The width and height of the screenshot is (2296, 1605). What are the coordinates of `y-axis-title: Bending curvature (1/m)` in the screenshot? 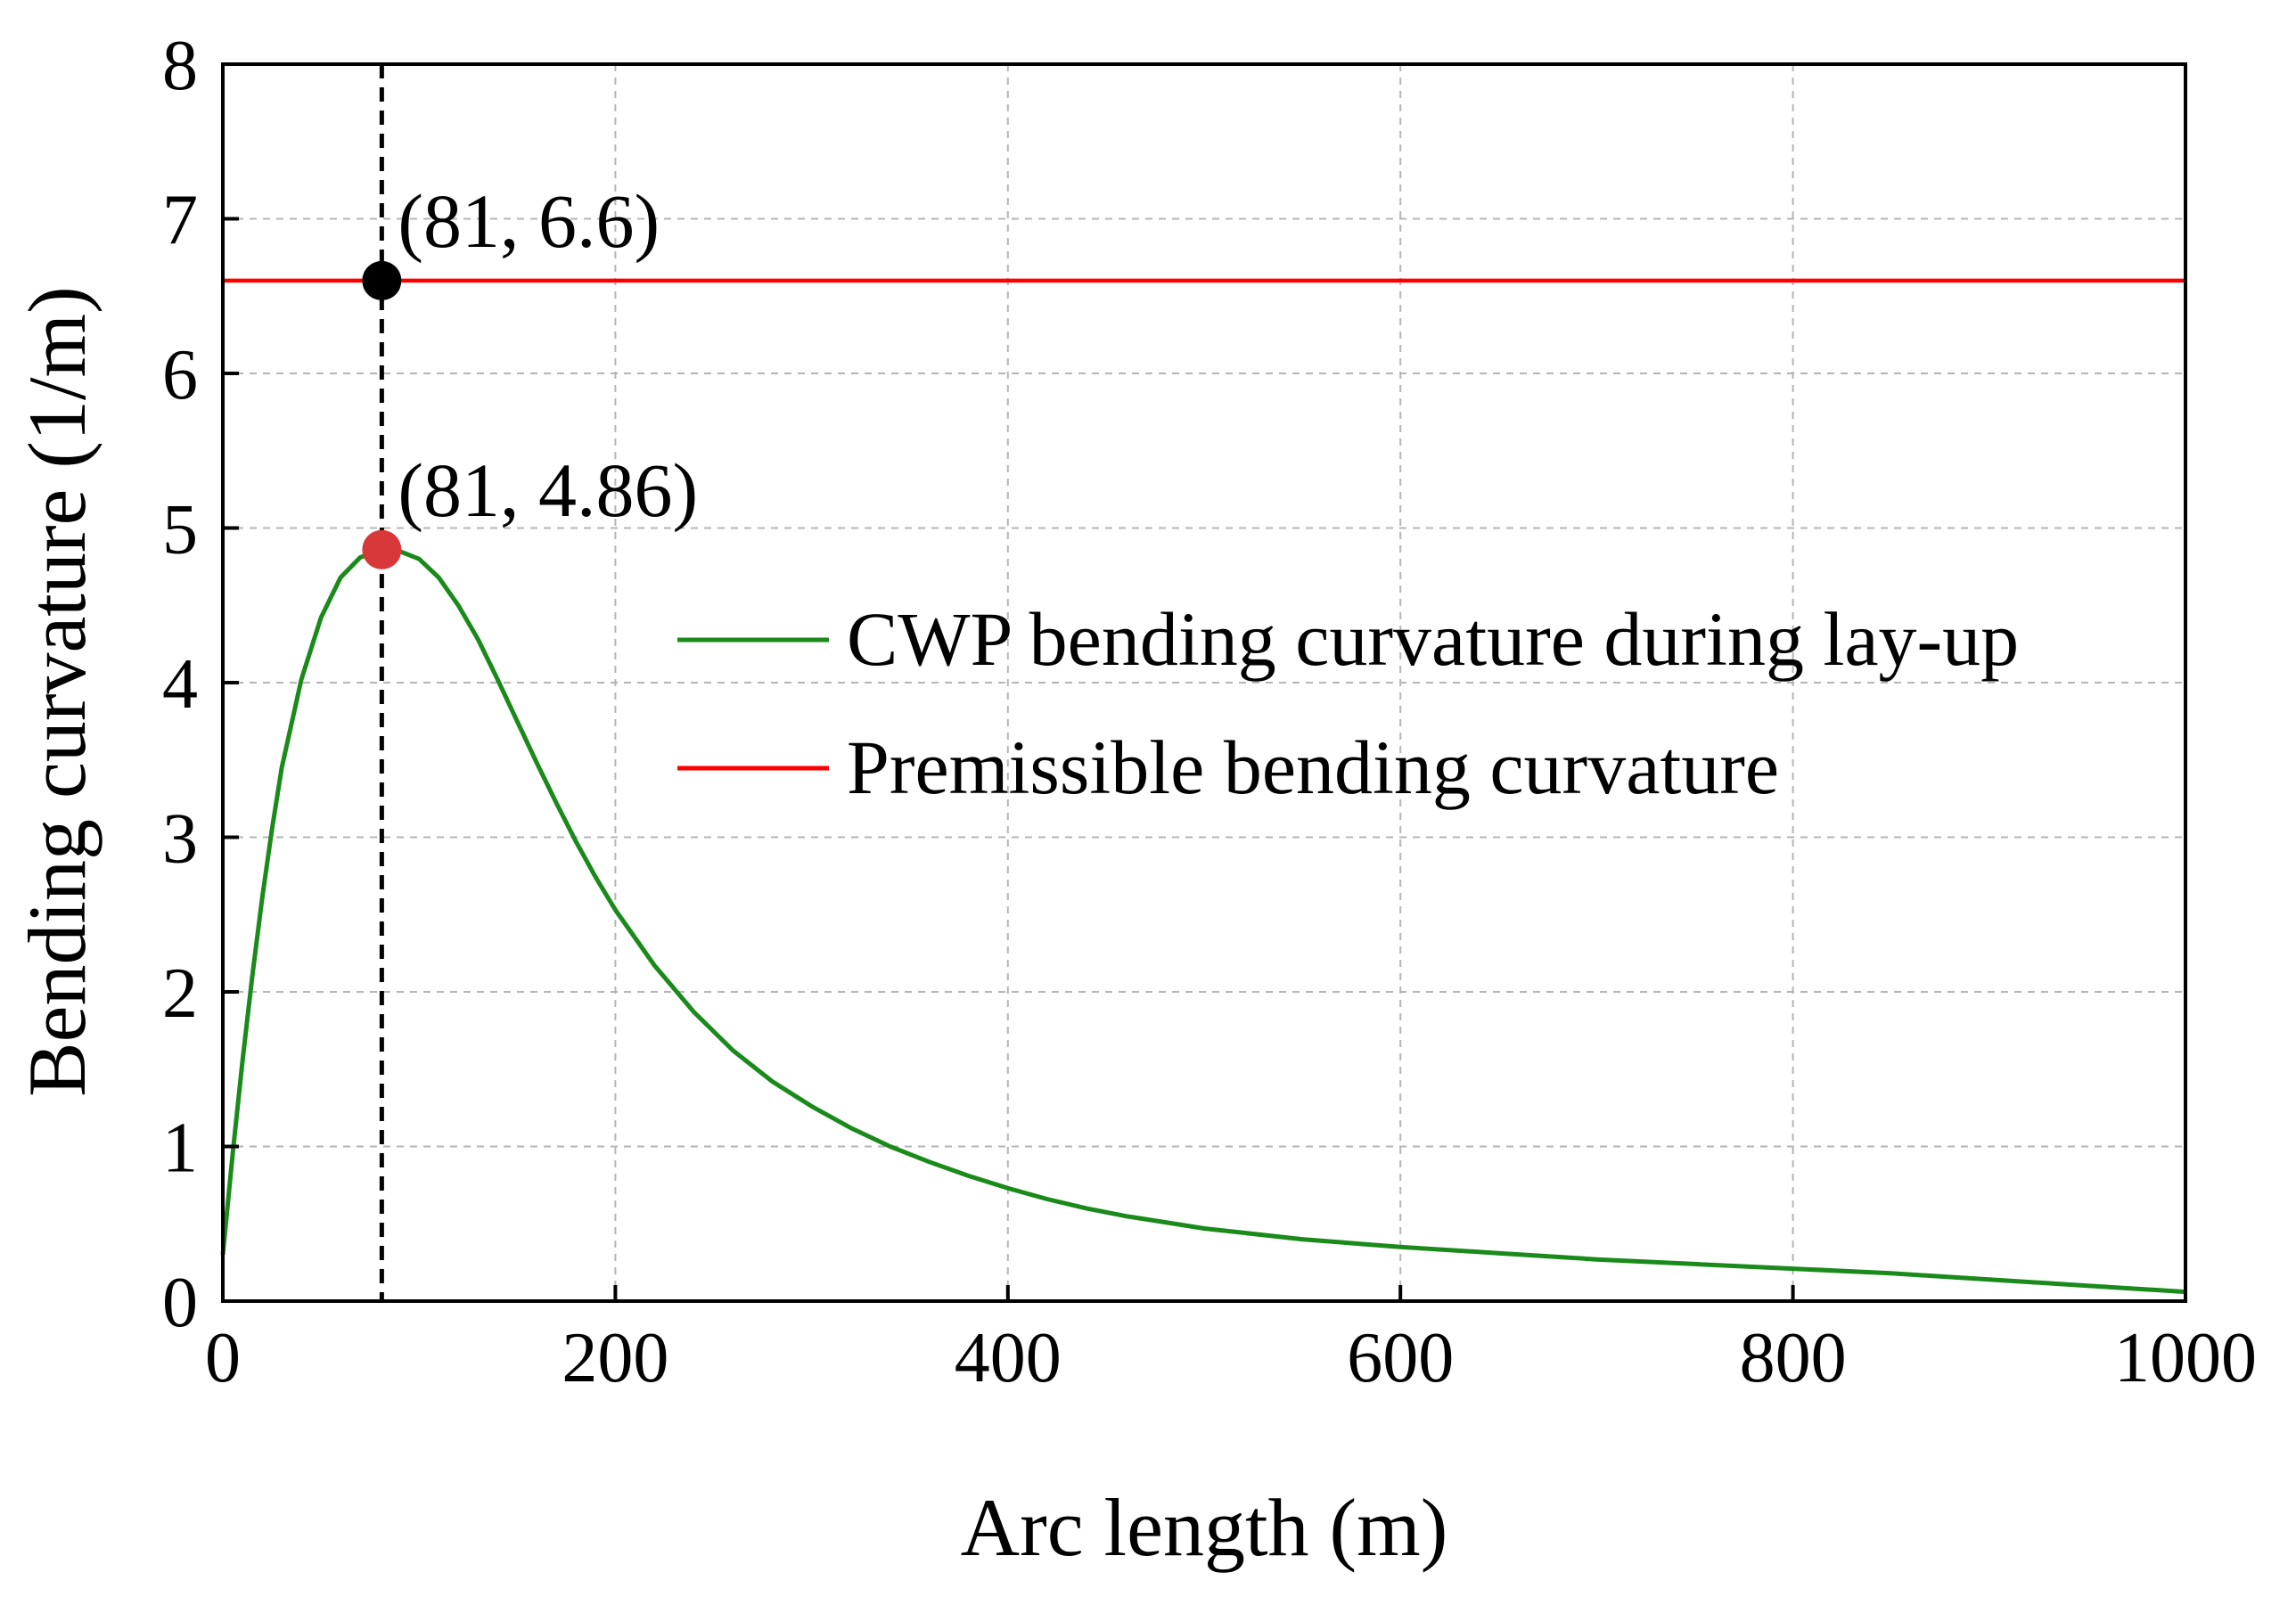 It's located at (57, 691).